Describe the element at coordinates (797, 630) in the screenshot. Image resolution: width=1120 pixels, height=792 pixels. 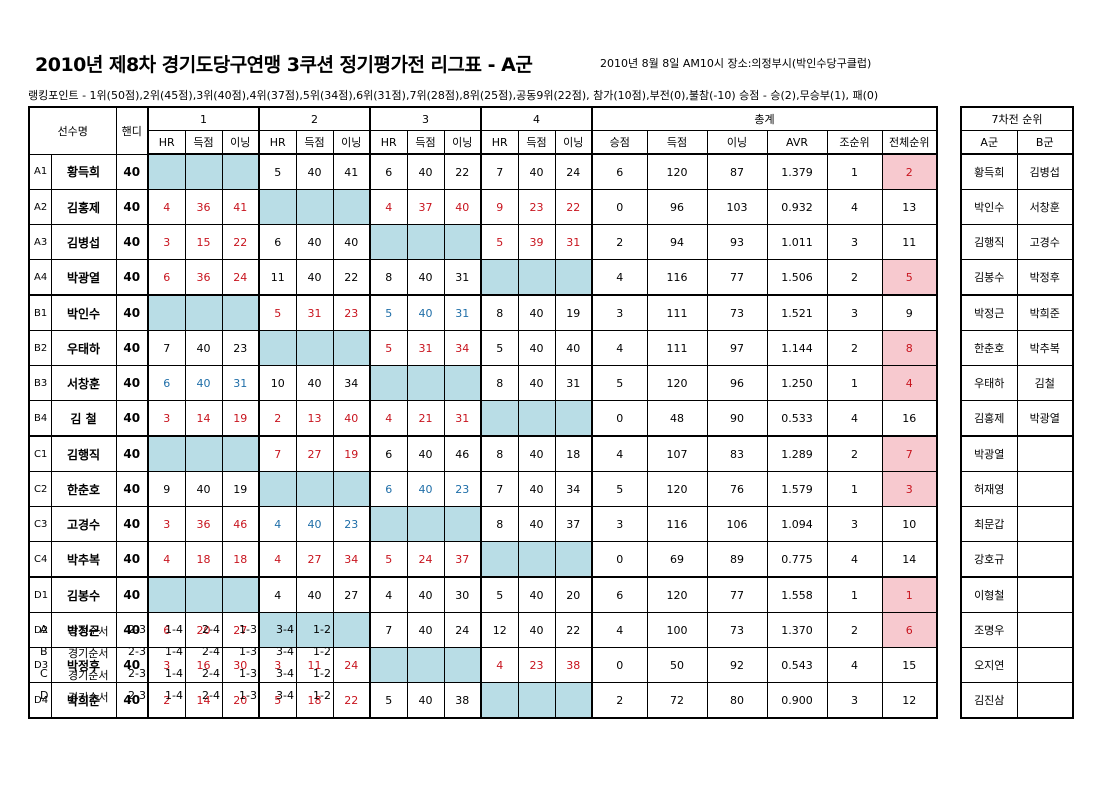
I see `total-avr: 1.370` at that location.